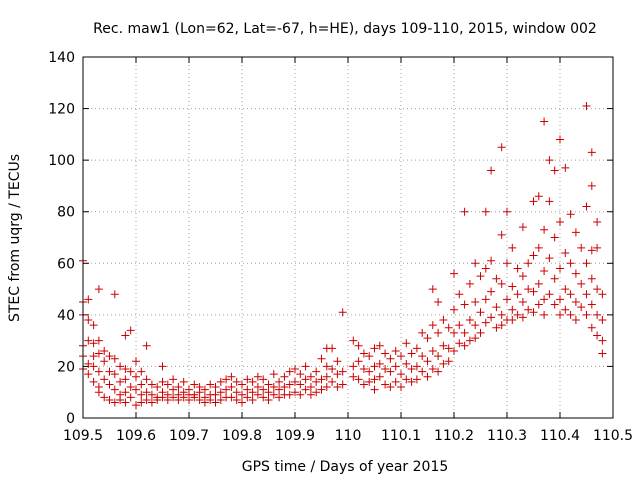 Image resolution: width=640 pixels, height=480 pixels. I want to click on y-tick-label: 80, so click(66, 213).